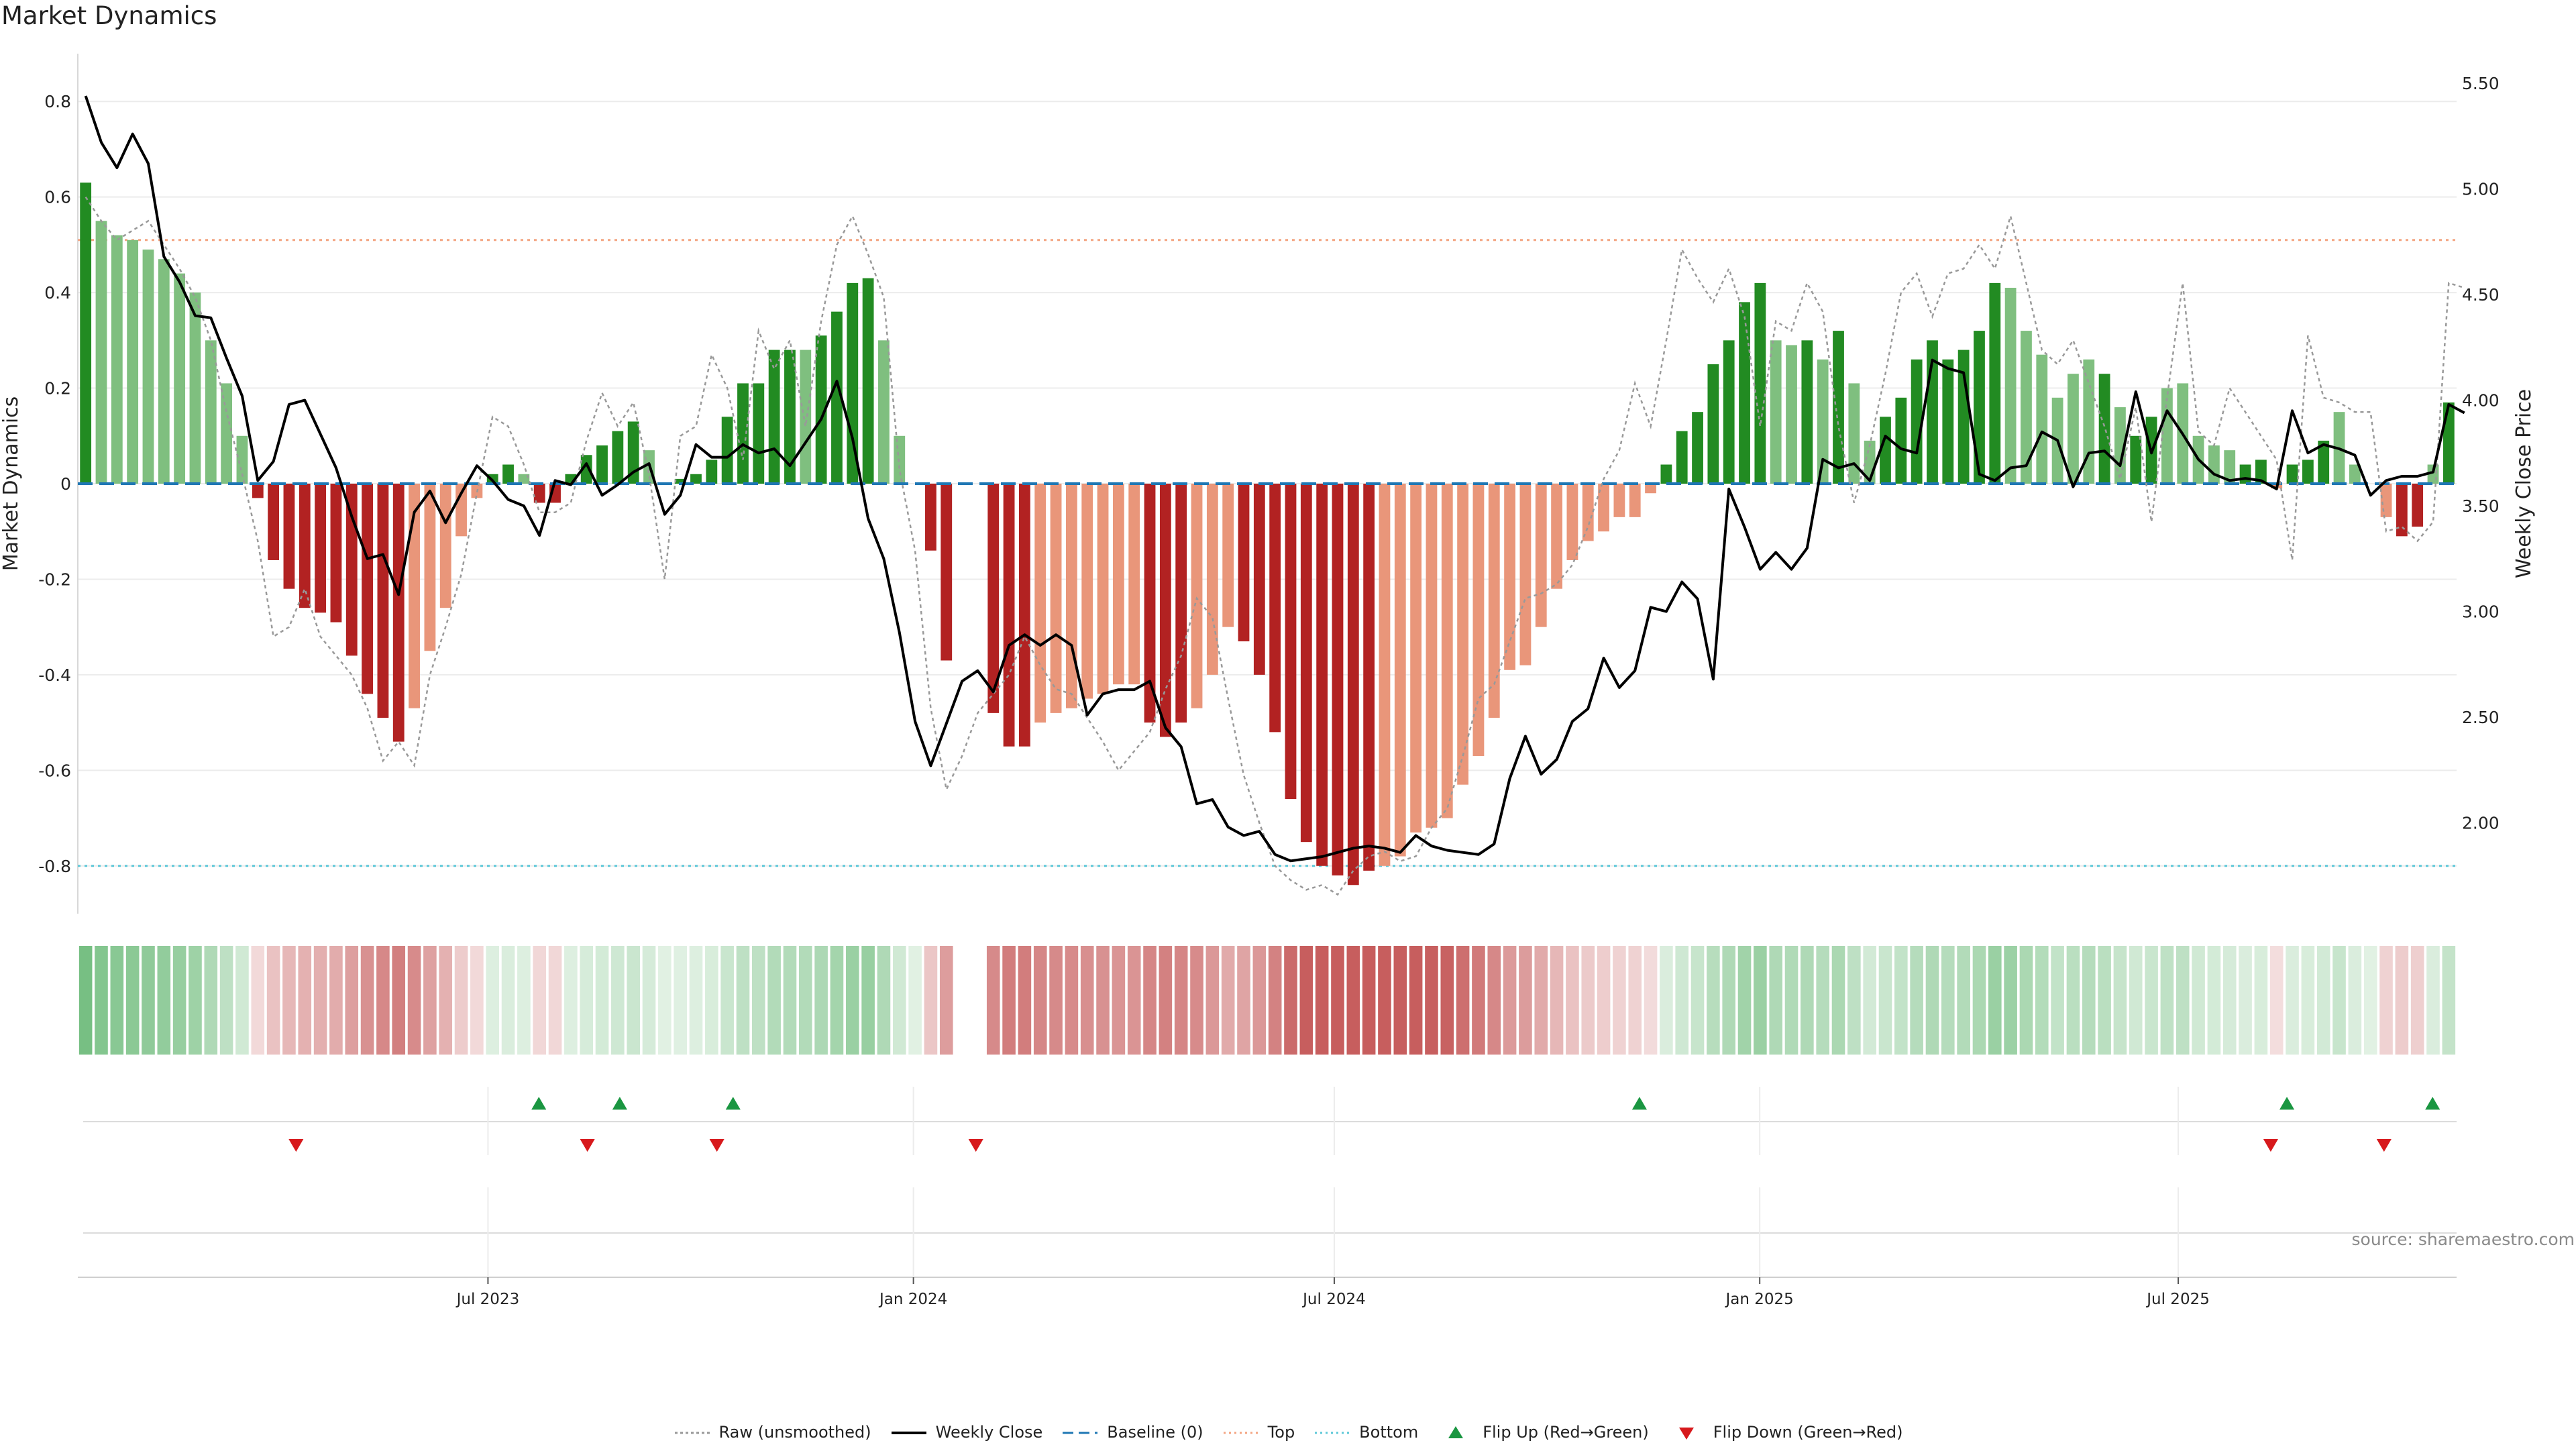 This screenshot has width=2576, height=1449. Describe the element at coordinates (2481, 189) in the screenshot. I see `y2-tick-label: 5.00` at that location.